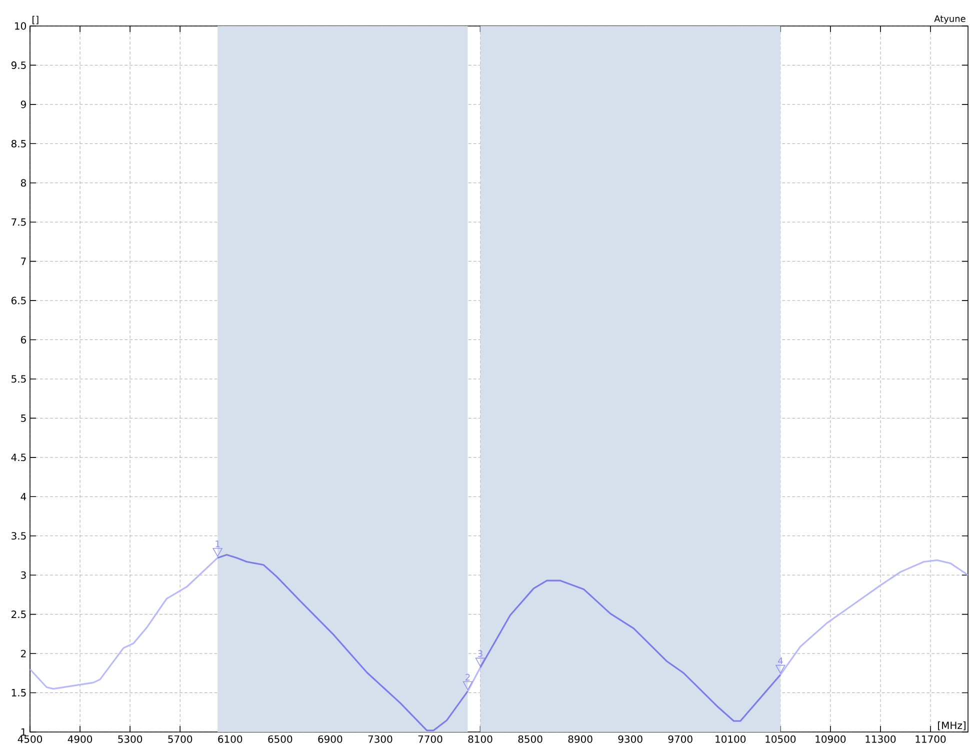 The image size is (970, 754). I want to click on y-tick-label: 2, so click(23, 654).